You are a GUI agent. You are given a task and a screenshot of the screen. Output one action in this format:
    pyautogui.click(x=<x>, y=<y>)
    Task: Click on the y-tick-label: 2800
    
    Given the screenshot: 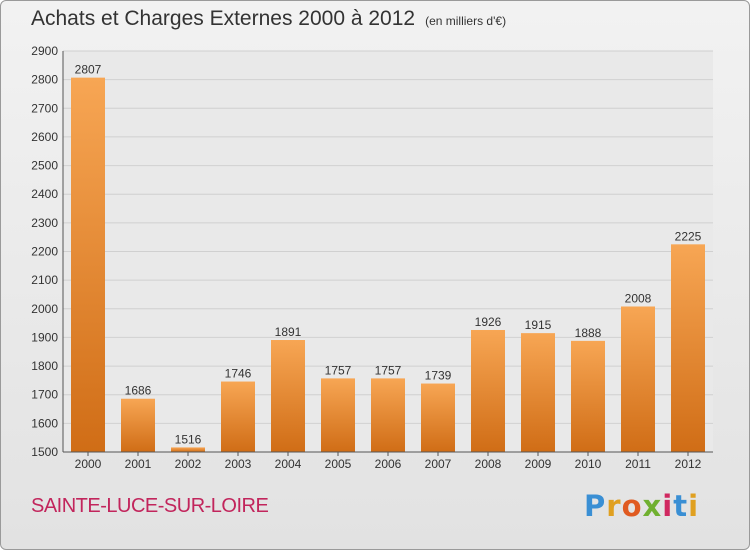 What is the action you would take?
    pyautogui.click(x=44, y=80)
    